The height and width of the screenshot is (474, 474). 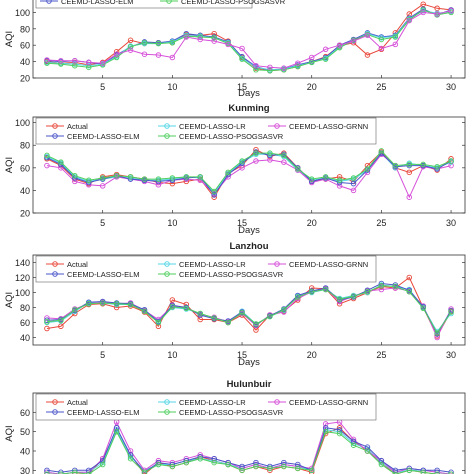 What do you see at coordinates (451, 355) in the screenshot?
I see `x-tick-label: 30` at bounding box center [451, 355].